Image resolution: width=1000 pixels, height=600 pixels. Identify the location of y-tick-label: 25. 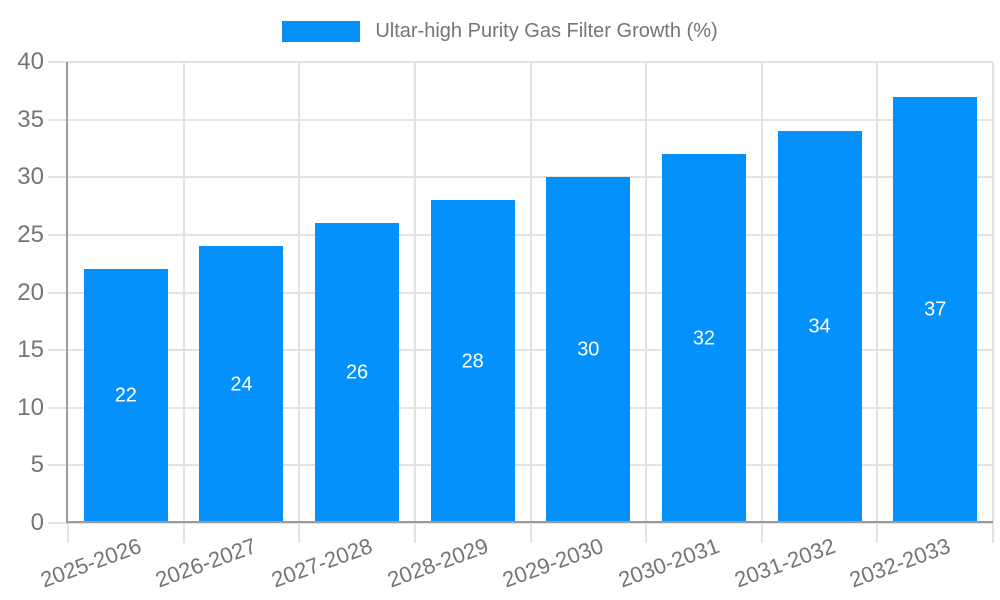
(30, 234).